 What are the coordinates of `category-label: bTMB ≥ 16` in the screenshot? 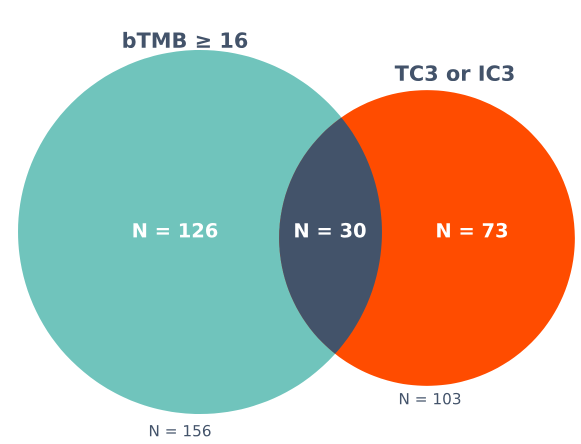 It's located at (185, 40).